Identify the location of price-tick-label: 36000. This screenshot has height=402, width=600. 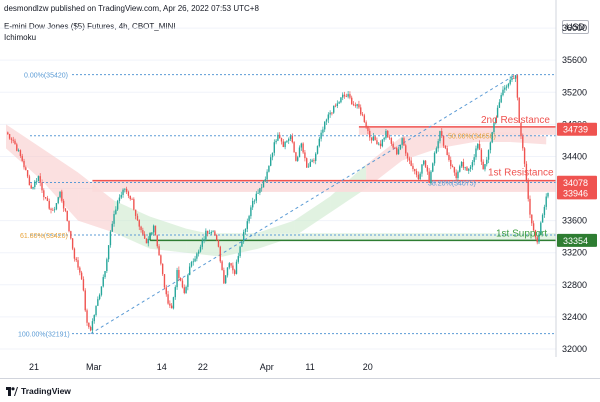
(574, 28).